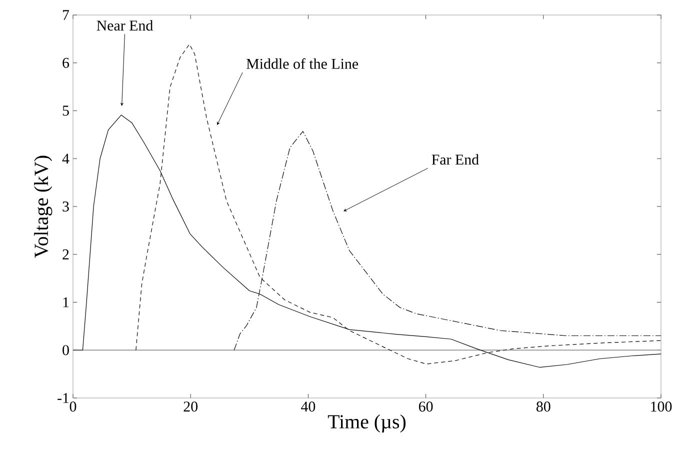 The image size is (690, 454). Describe the element at coordinates (543, 407) in the screenshot. I see `x-tick-label: 80` at that location.